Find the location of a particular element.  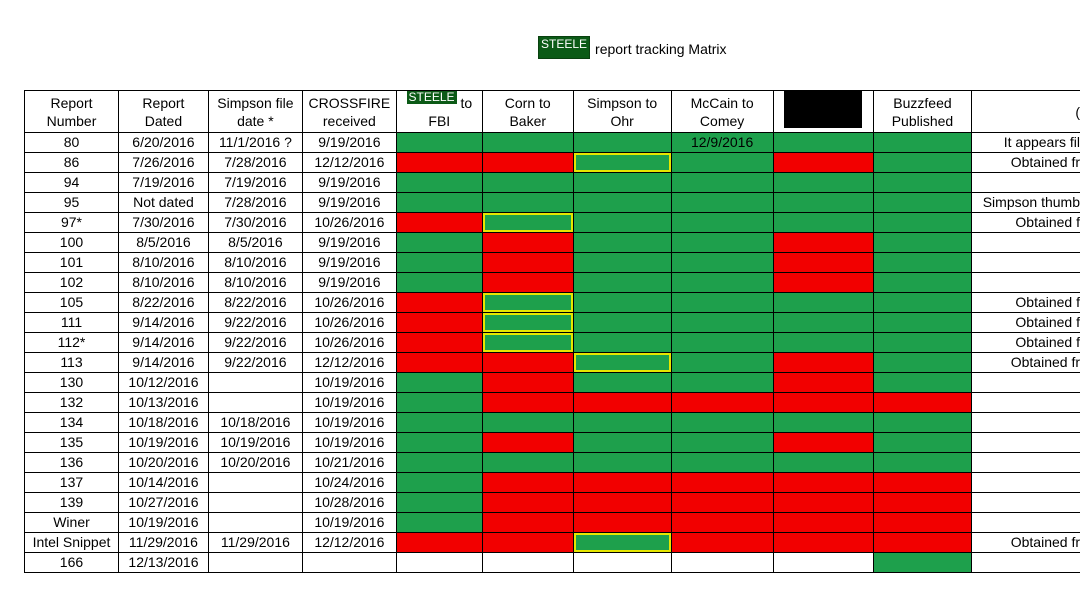

report-dated-cell: 9/14/2016 is located at coordinates (163, 322).